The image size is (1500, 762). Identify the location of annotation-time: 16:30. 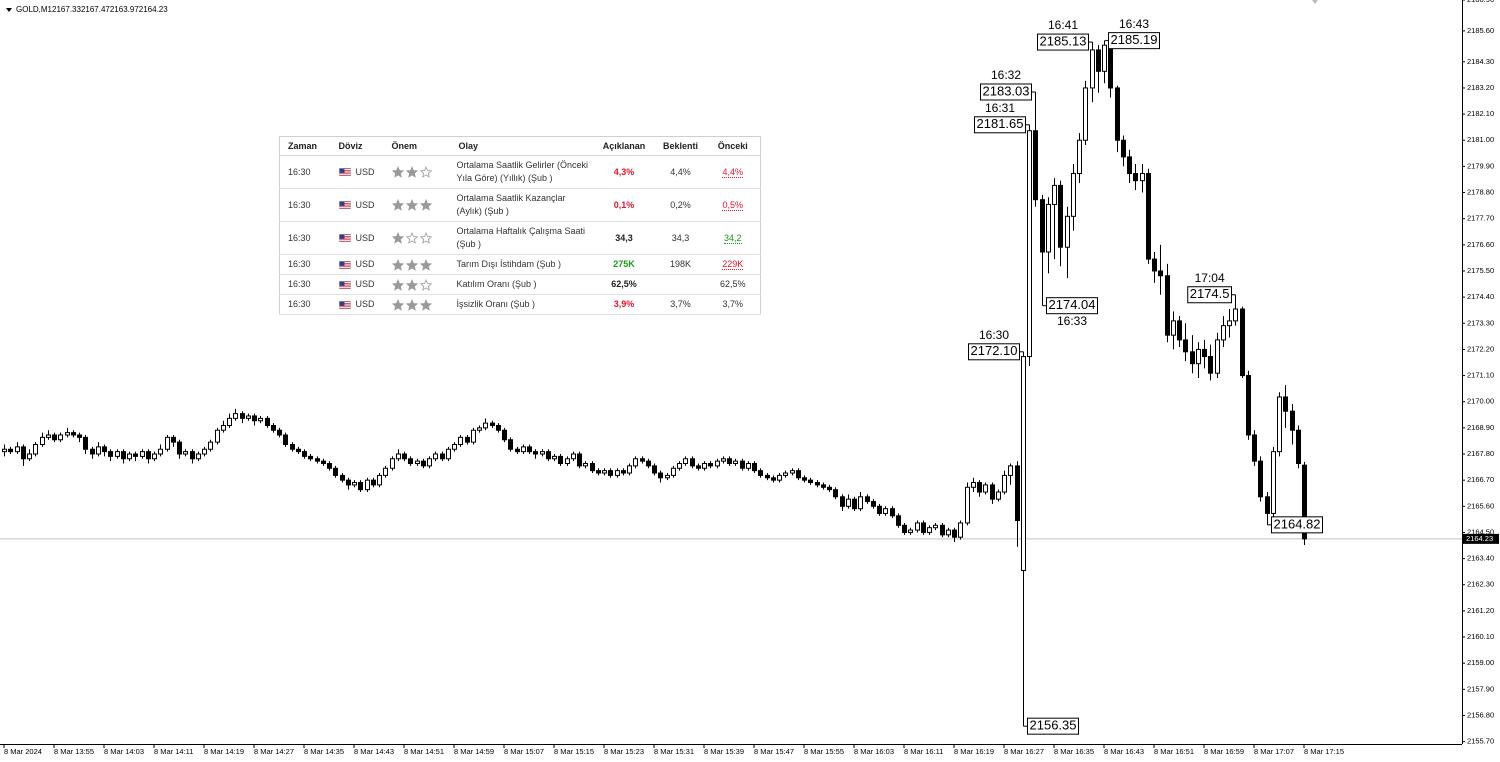
(994, 335).